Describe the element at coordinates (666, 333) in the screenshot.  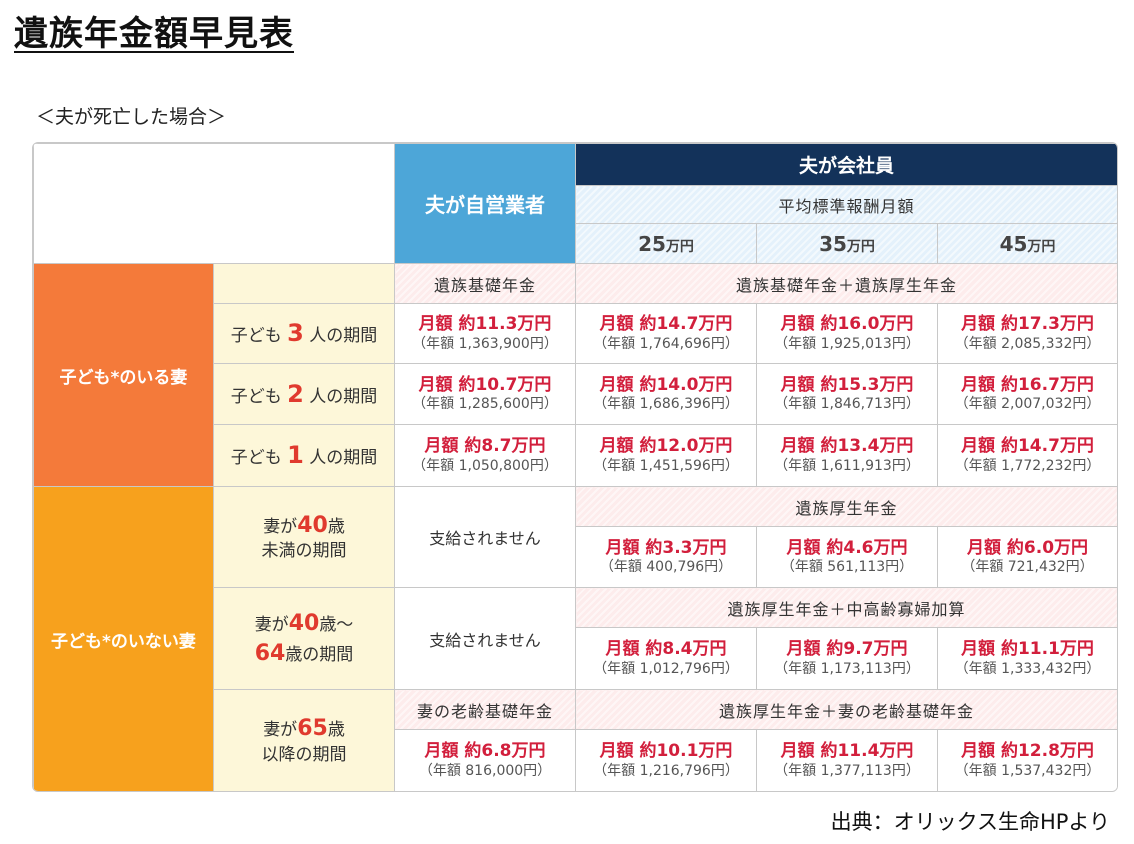
I see `value-cell: 月額 約14.7万円 （年額 1,764,696円）` at that location.